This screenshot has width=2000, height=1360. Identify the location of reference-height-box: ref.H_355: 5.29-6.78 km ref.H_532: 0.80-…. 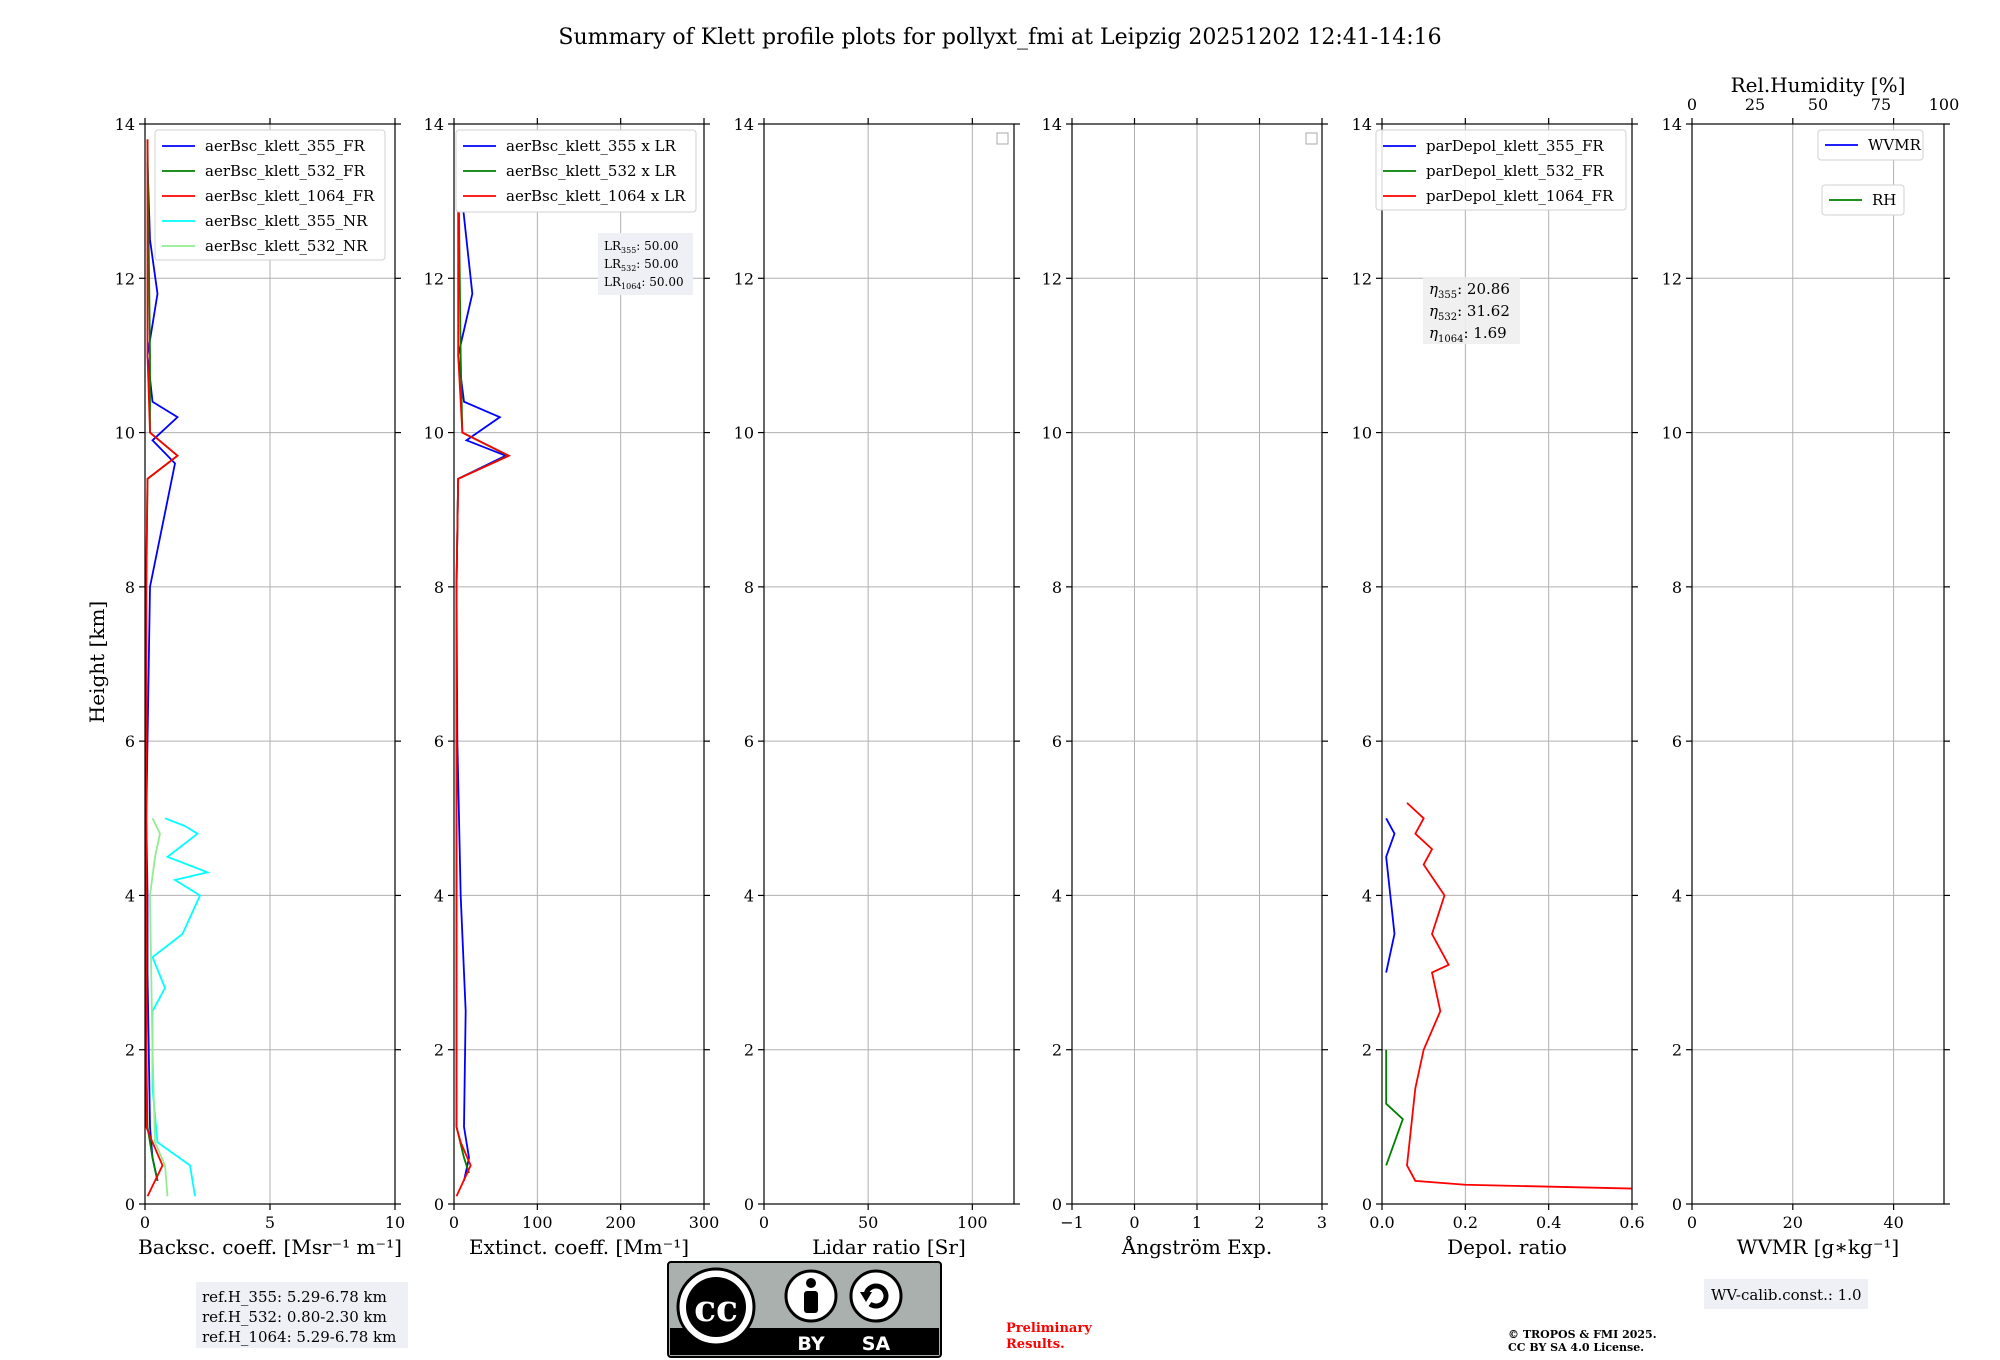
(302, 1315).